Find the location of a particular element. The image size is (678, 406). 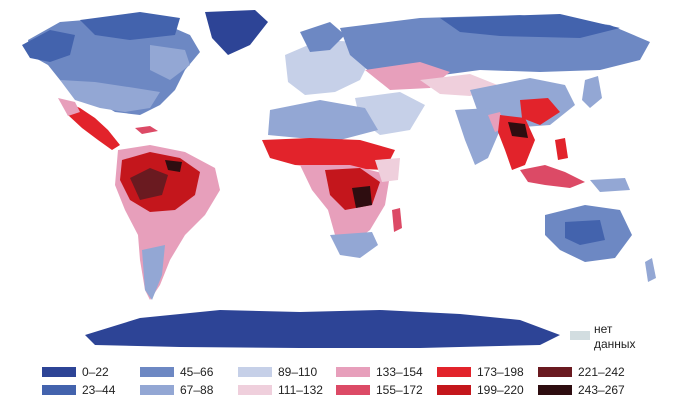

no-data-label-line2: данных is located at coordinates (615, 344).